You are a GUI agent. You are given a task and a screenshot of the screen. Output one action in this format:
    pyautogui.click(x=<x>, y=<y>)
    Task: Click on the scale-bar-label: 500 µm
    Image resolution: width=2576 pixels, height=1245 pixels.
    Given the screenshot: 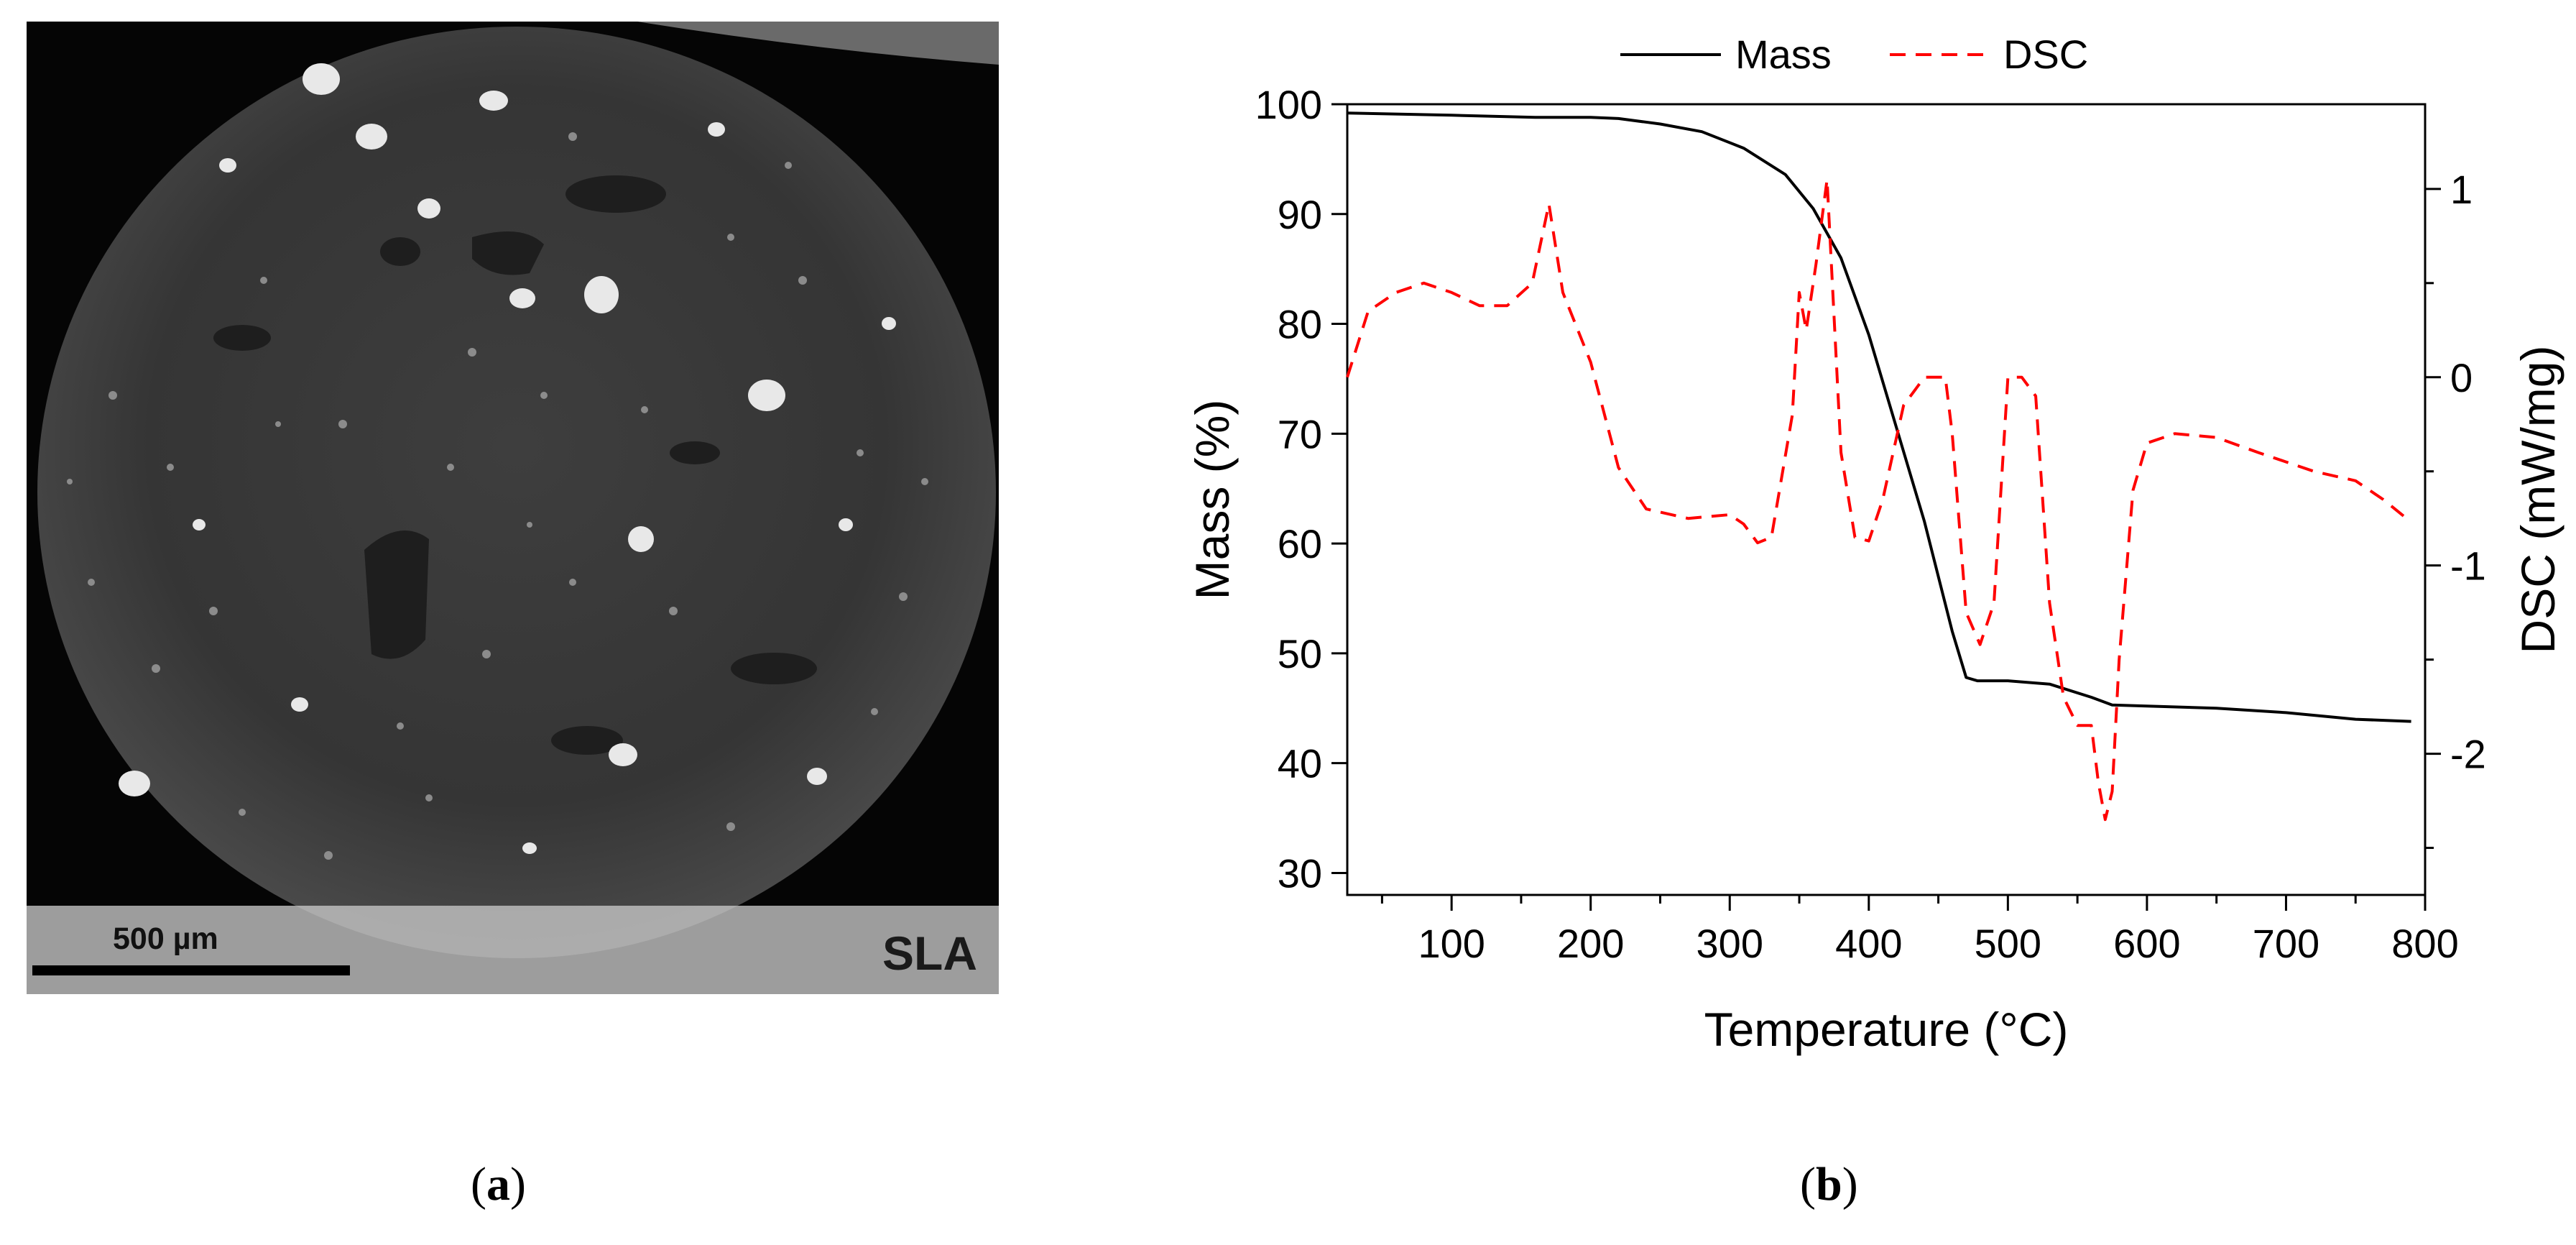 What is the action you would take?
    pyautogui.click(x=165, y=939)
    